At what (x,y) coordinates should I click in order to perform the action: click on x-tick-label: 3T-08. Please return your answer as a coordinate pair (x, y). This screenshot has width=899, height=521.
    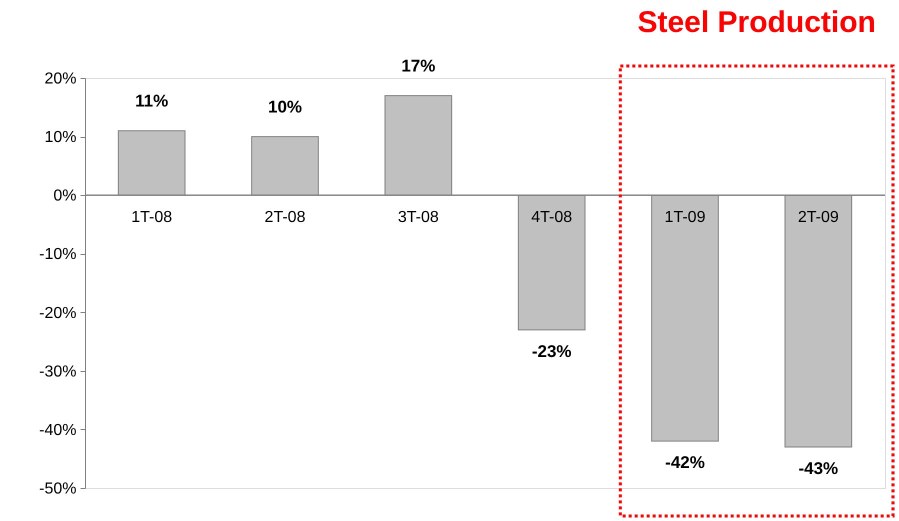
    Looking at the image, I should click on (418, 217).